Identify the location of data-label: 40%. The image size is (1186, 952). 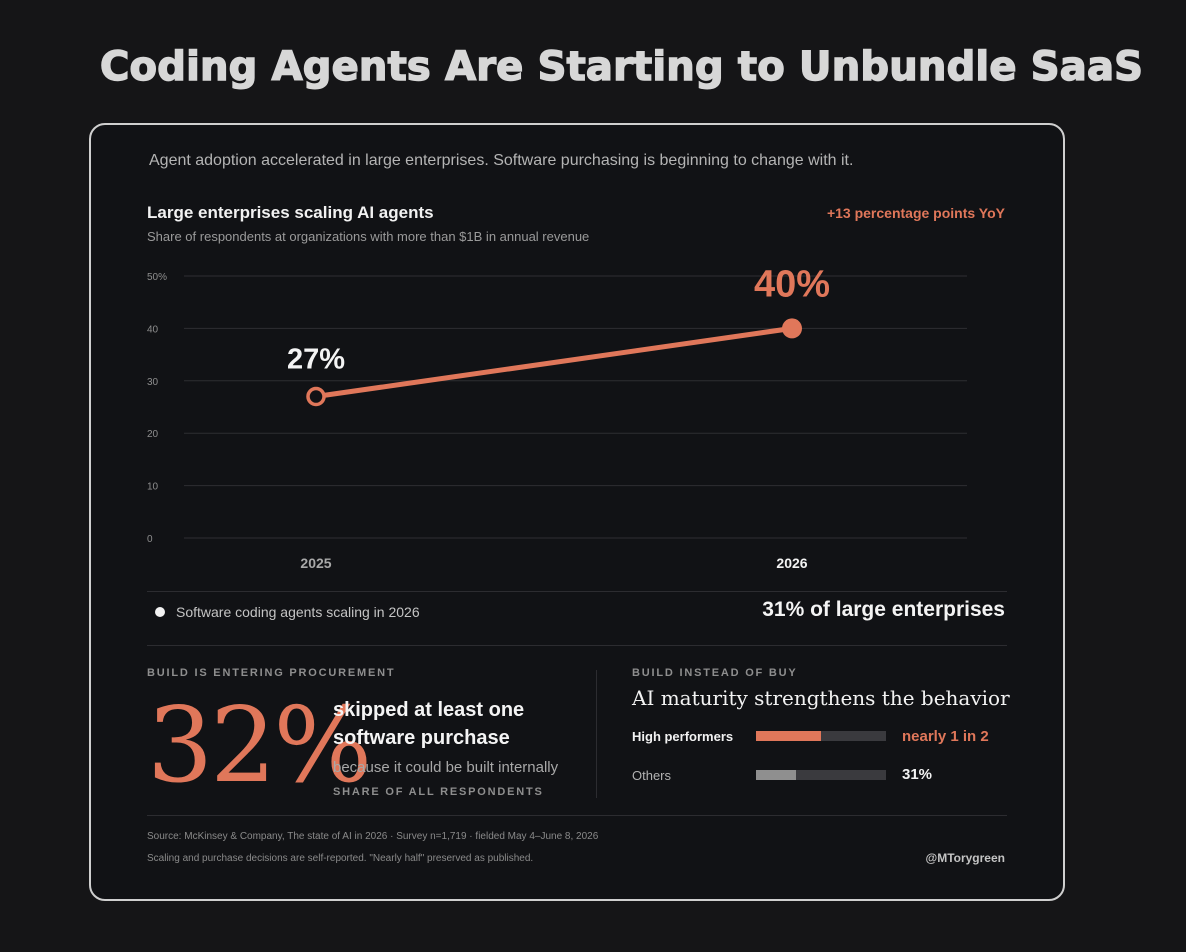
(792, 284).